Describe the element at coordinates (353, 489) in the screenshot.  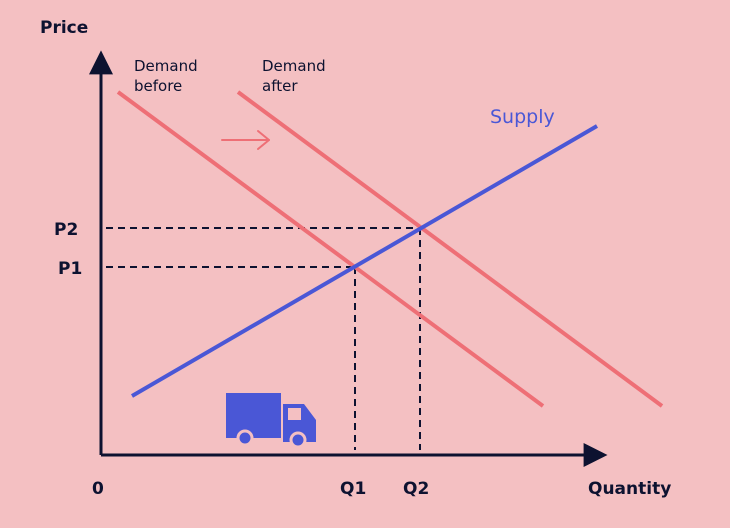
I see `q1-label: Q1` at that location.